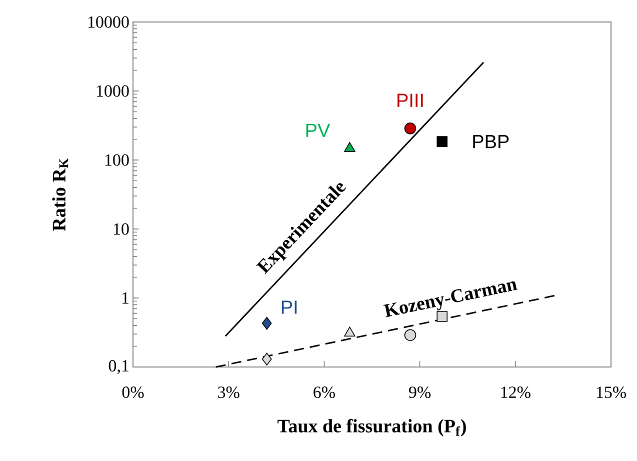 This screenshot has height=461, width=637. I want to click on y-tick-label: 0,1, so click(118, 367).